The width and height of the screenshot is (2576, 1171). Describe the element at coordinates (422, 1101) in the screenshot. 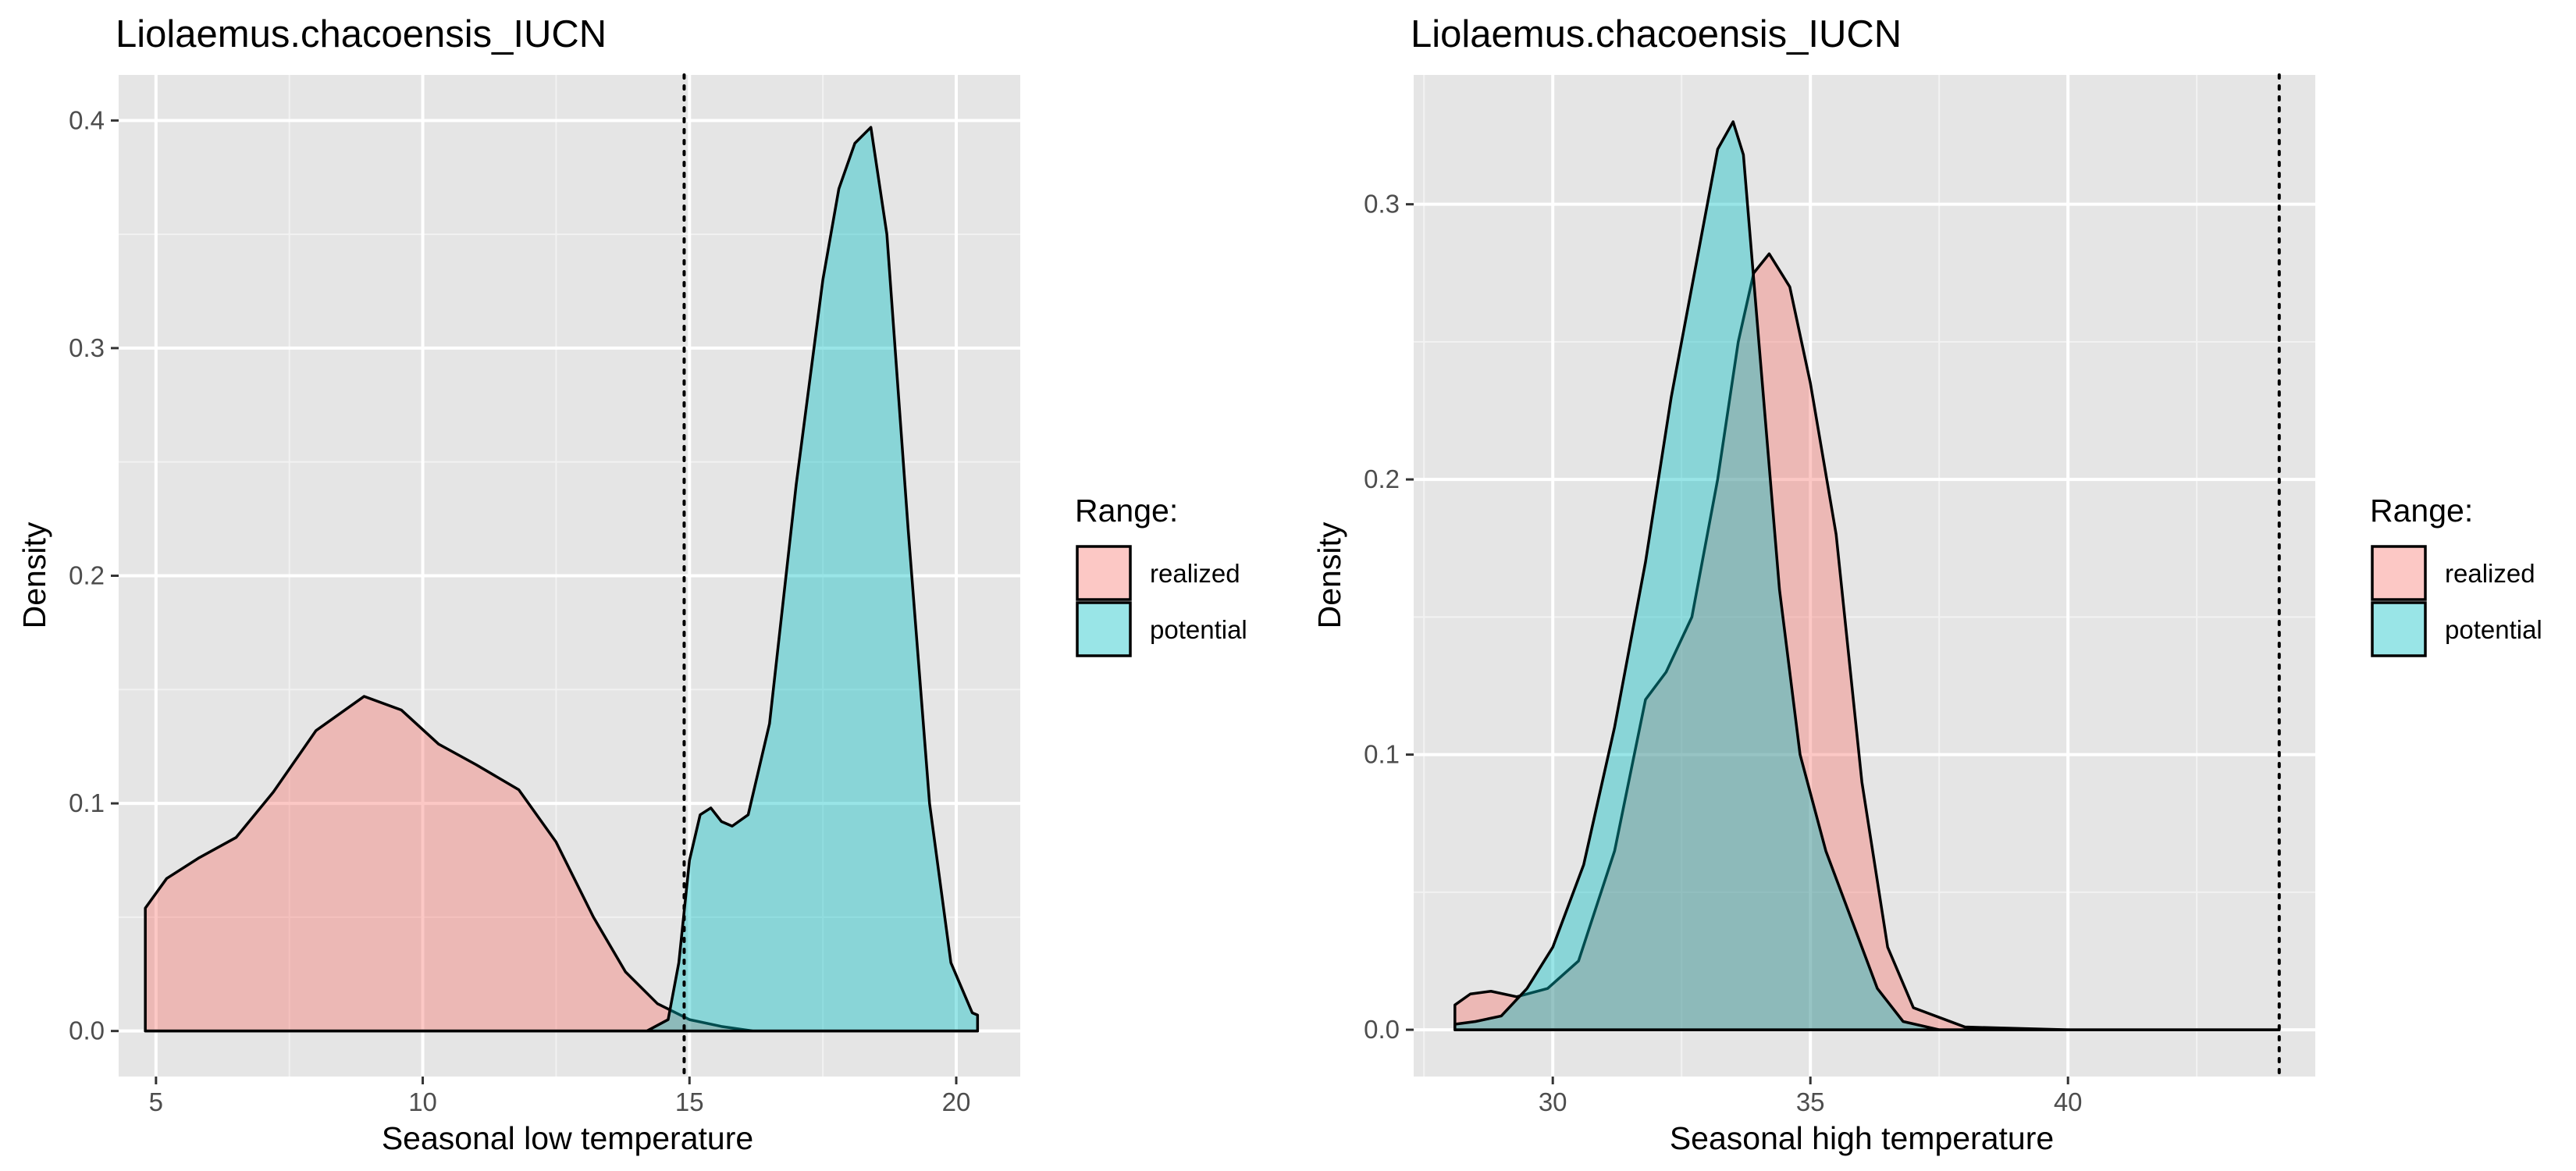

I see `x-tick-label: 10` at that location.